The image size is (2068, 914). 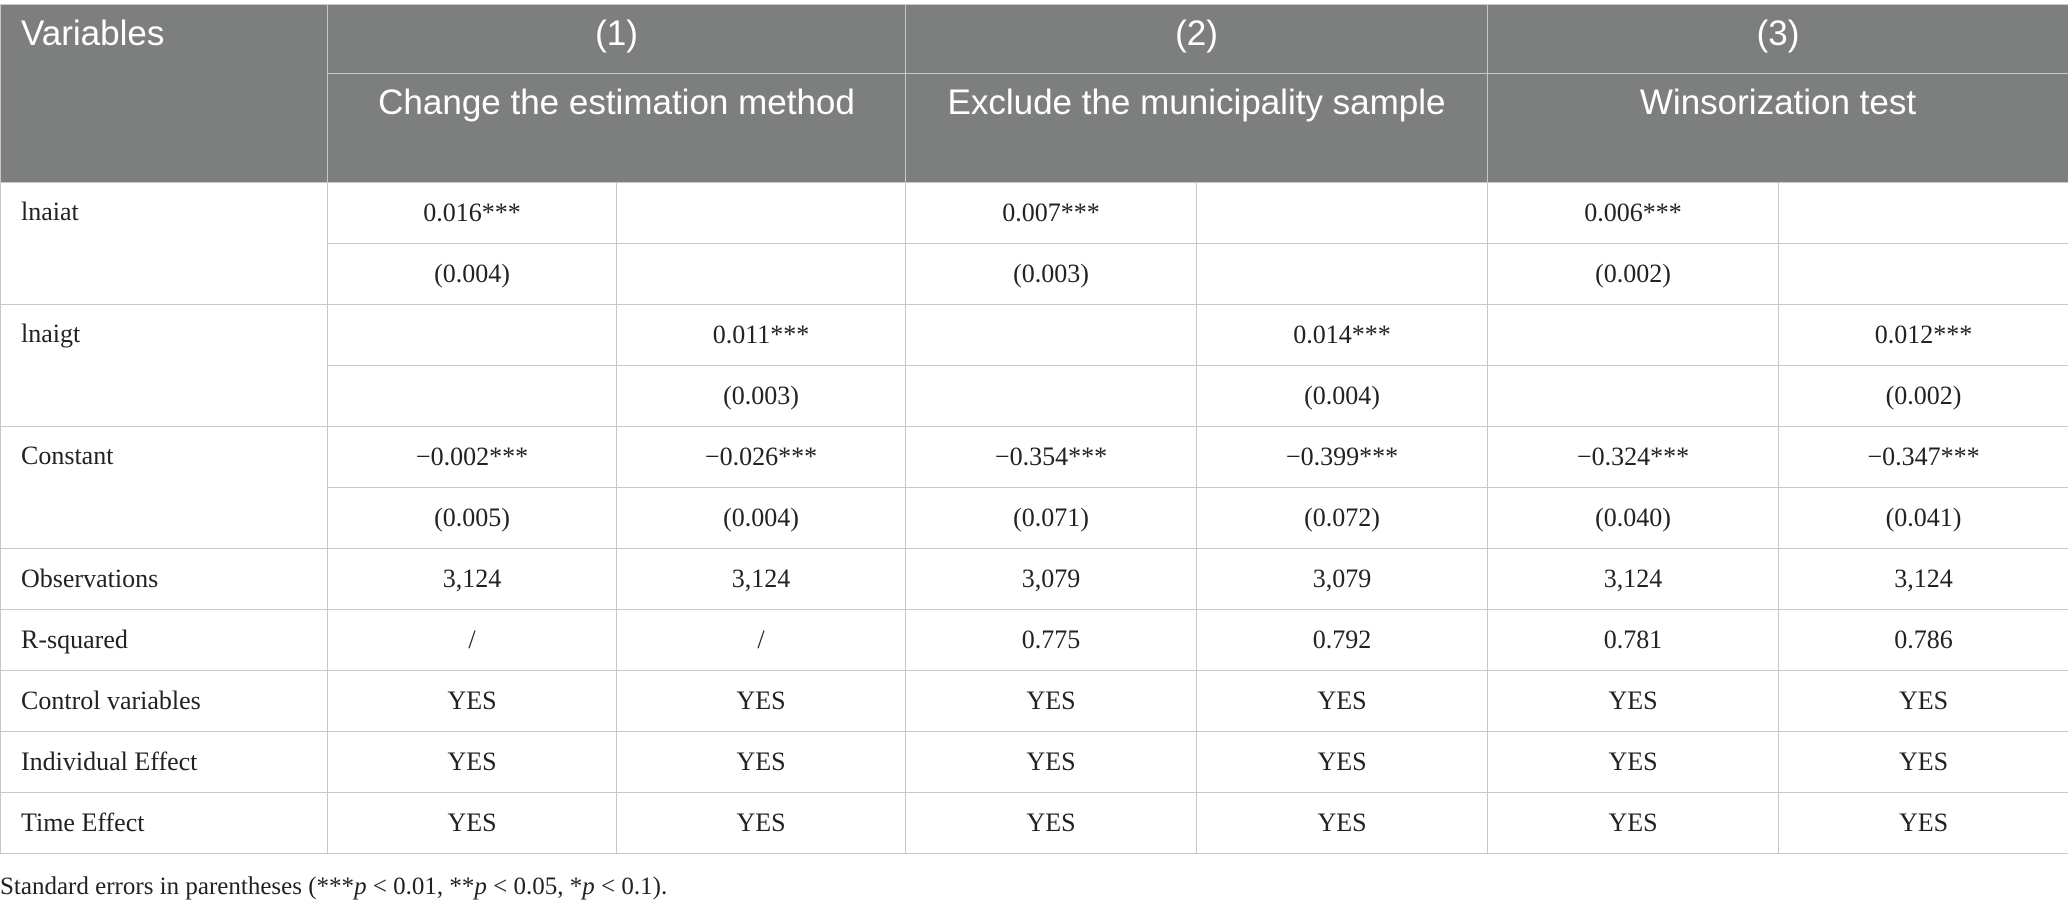 I want to click on table-cell: 0.007***, so click(x=1051, y=213).